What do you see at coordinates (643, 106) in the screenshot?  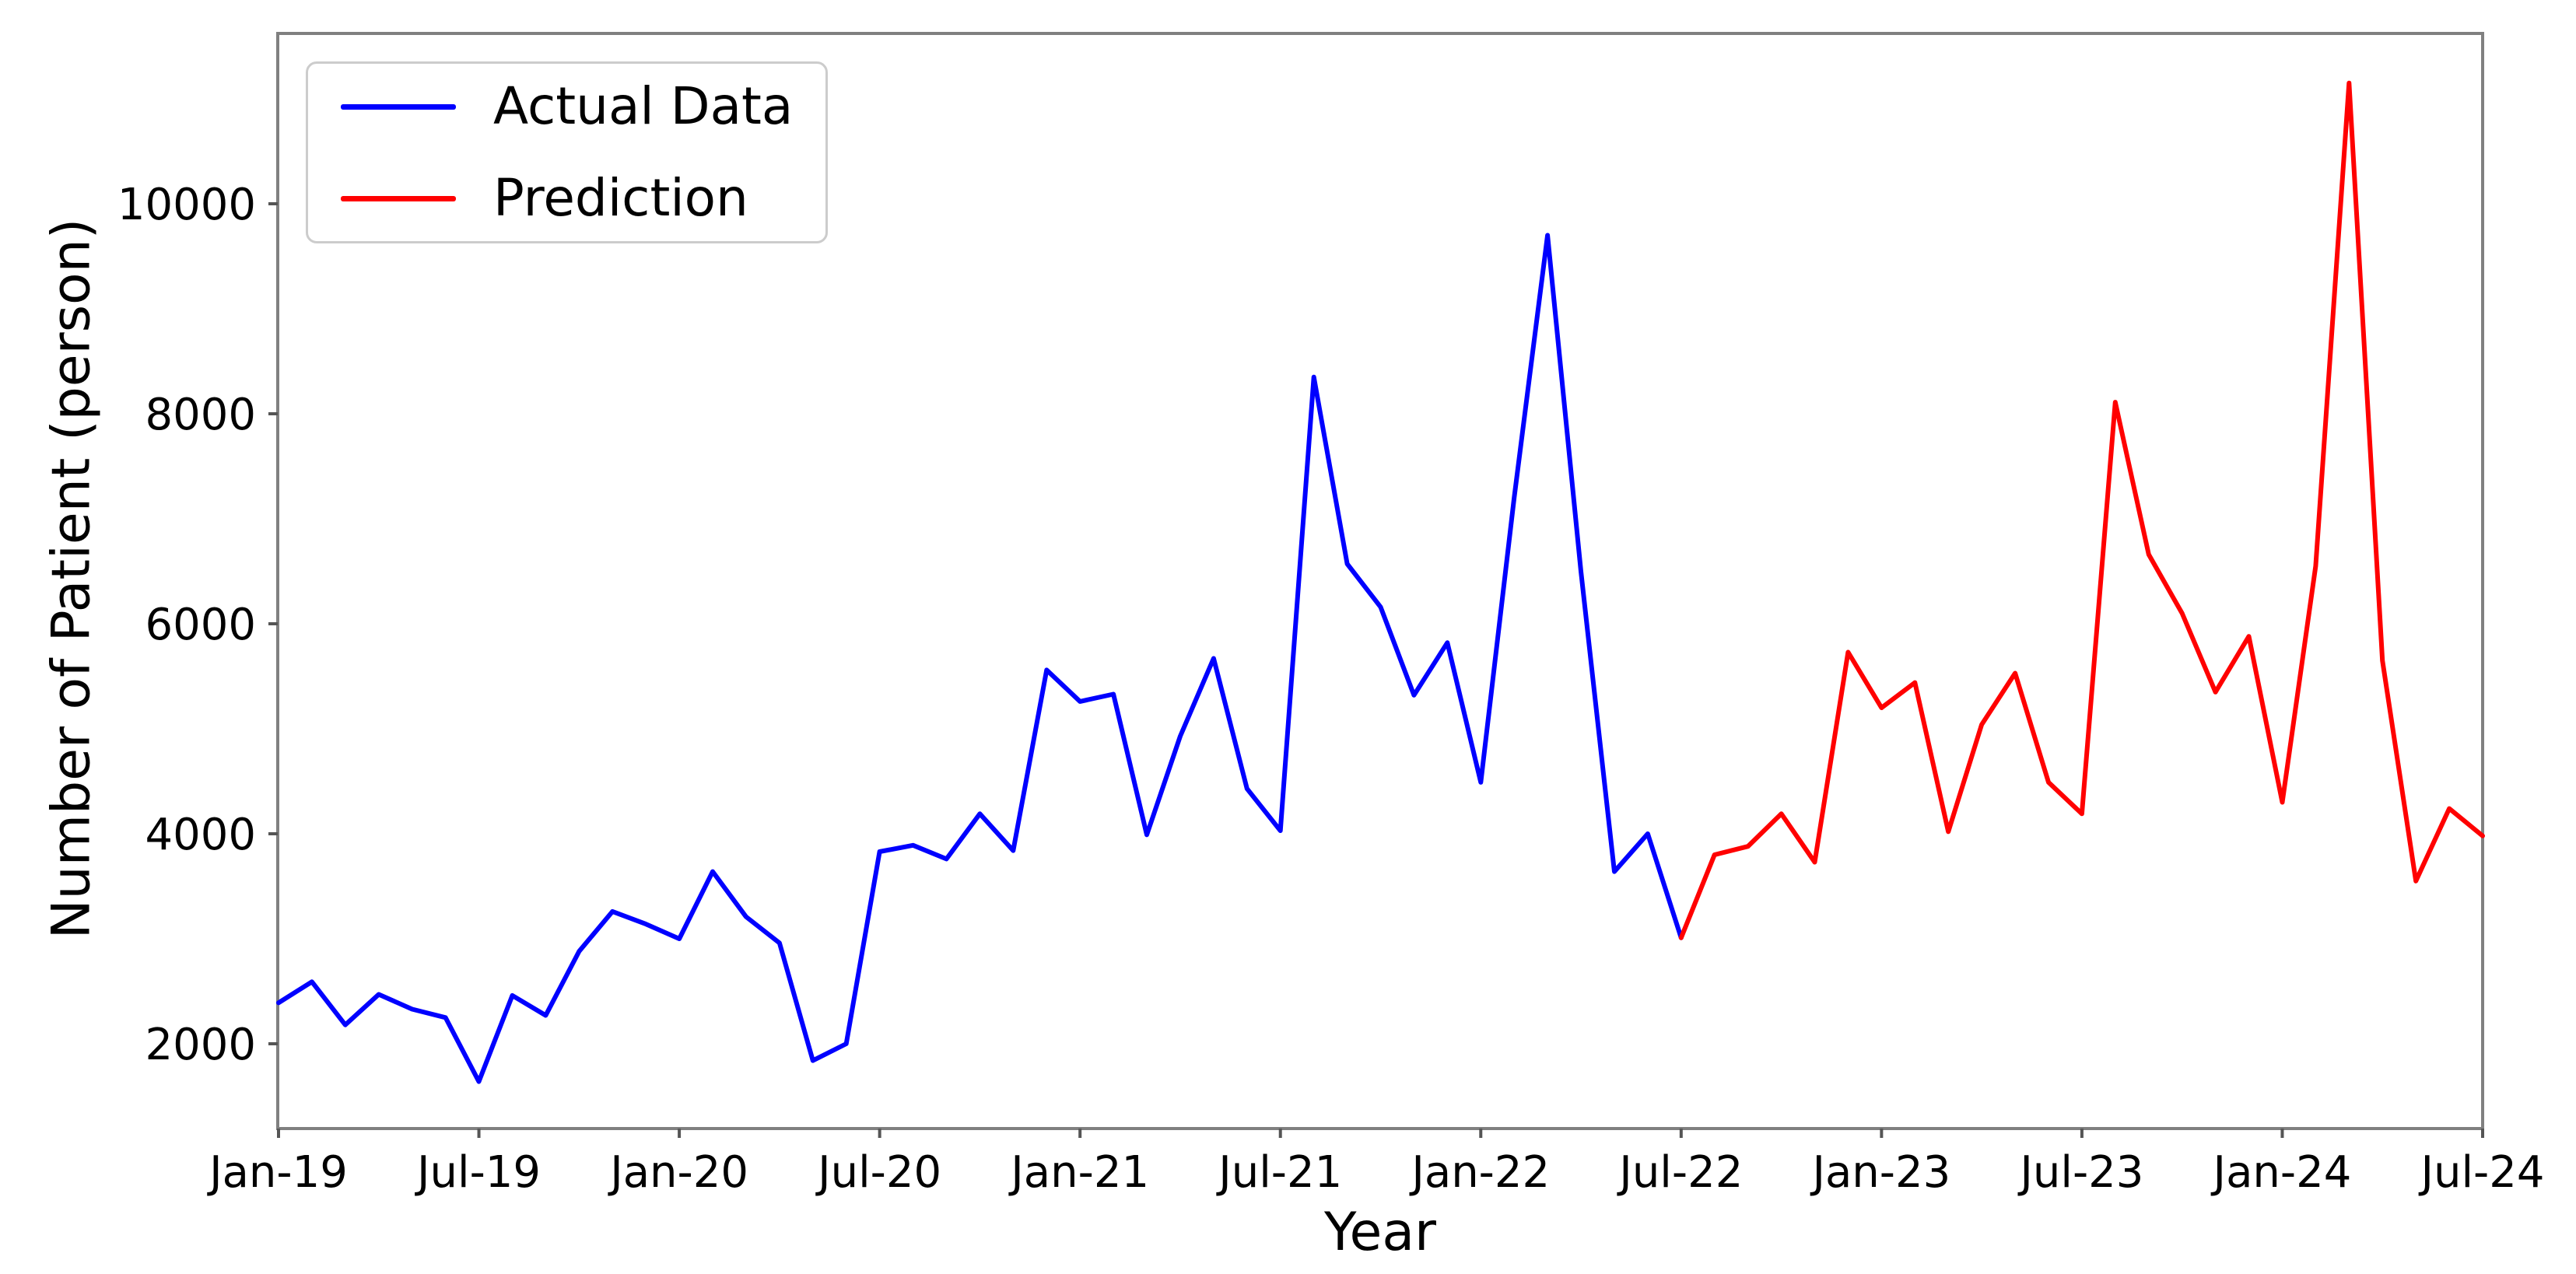 I see `legend-label-actual: Actual Data` at bounding box center [643, 106].